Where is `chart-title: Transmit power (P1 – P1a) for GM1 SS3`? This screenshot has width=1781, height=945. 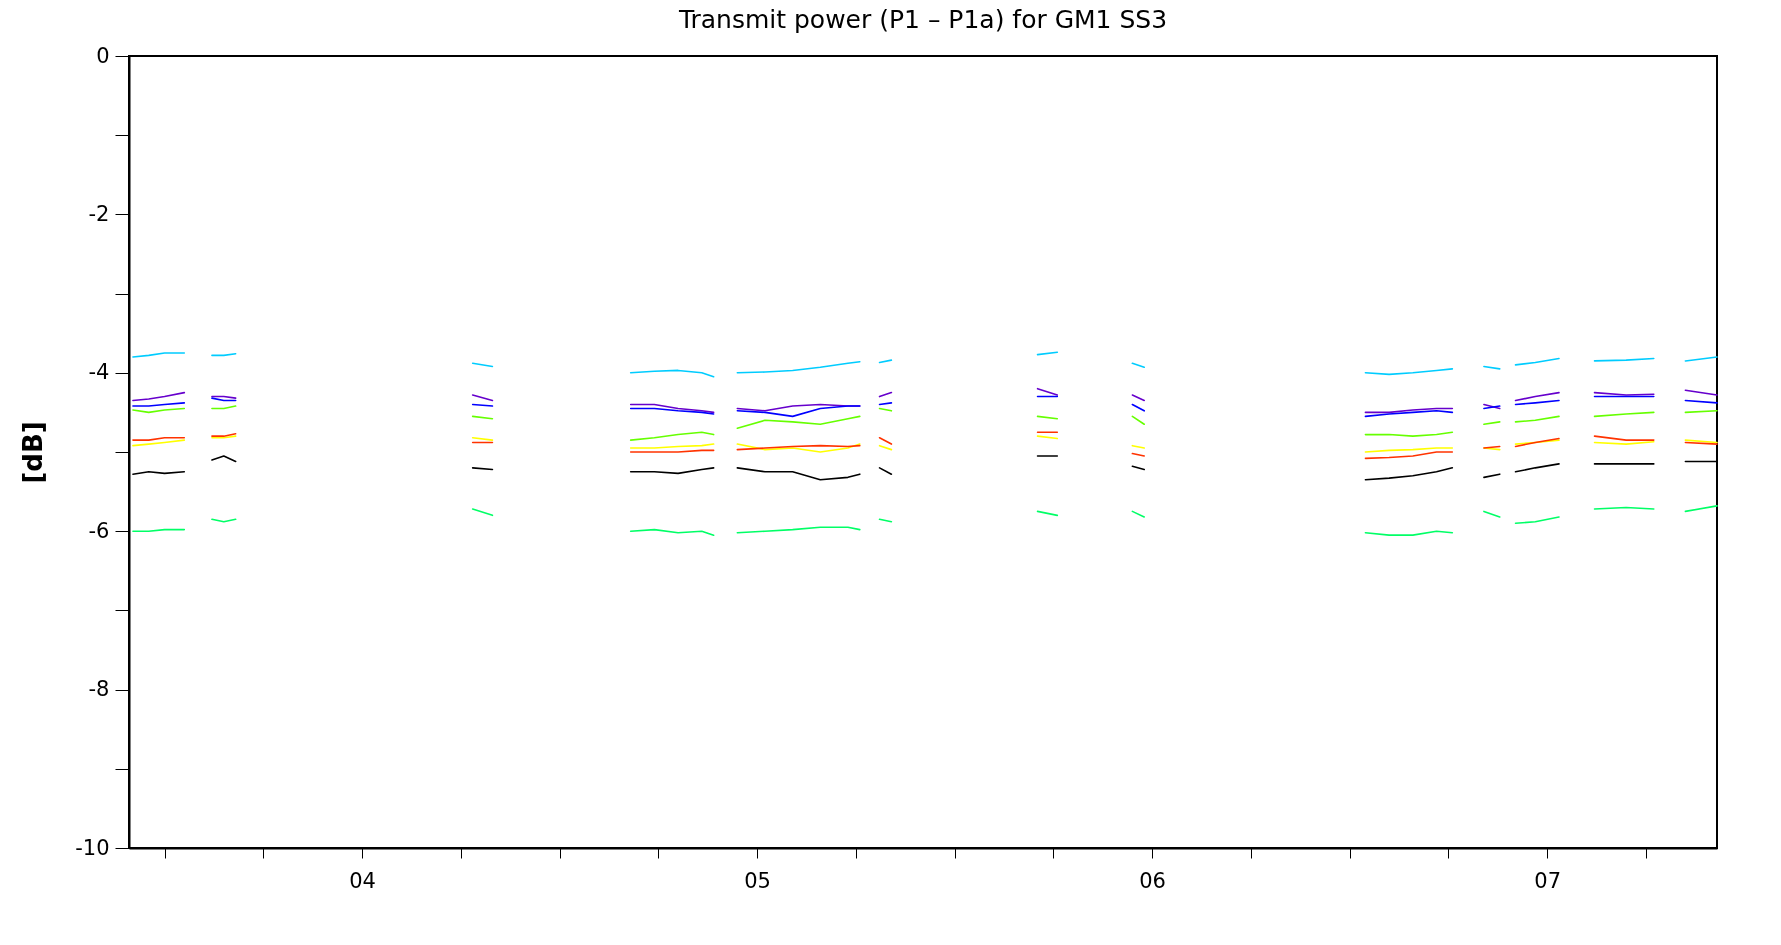 chart-title: Transmit power (P1 – P1a) for GM1 SS3 is located at coordinates (922, 19).